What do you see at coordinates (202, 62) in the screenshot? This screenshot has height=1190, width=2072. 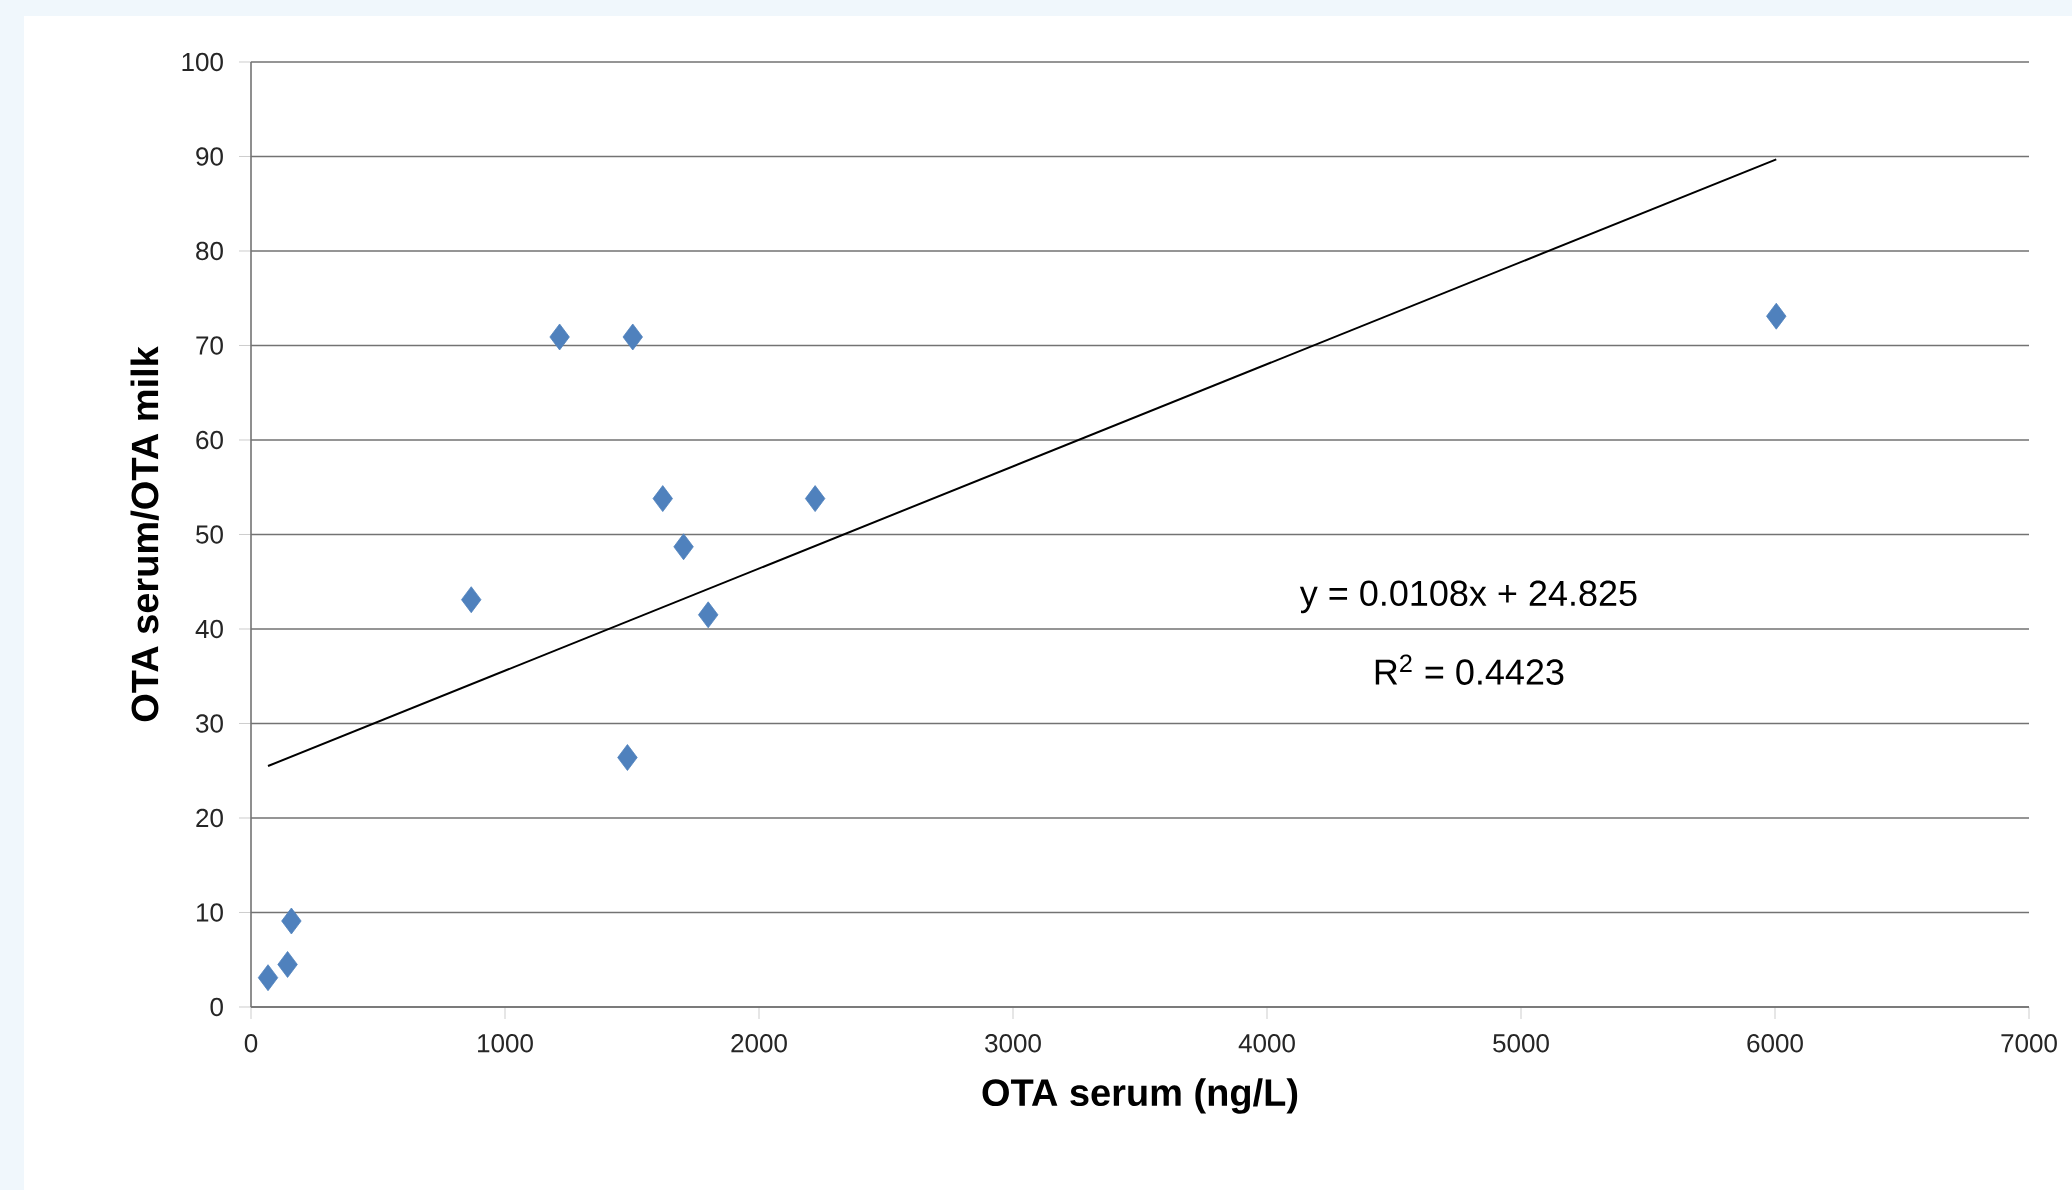 I see `y-tick-label: 100` at bounding box center [202, 62].